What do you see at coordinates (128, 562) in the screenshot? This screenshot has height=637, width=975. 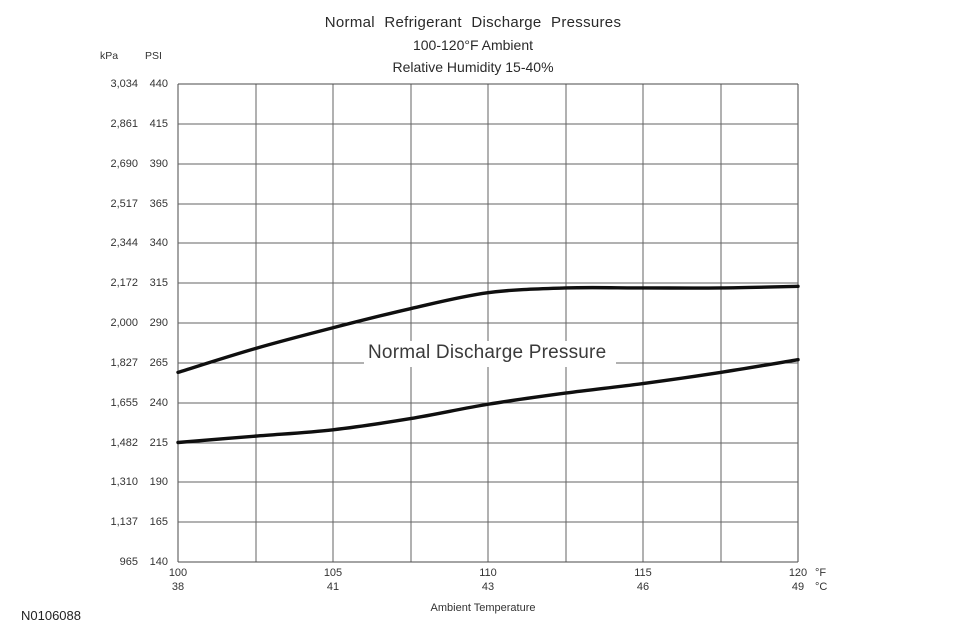 I see `y-tick-kpa-label: 965` at bounding box center [128, 562].